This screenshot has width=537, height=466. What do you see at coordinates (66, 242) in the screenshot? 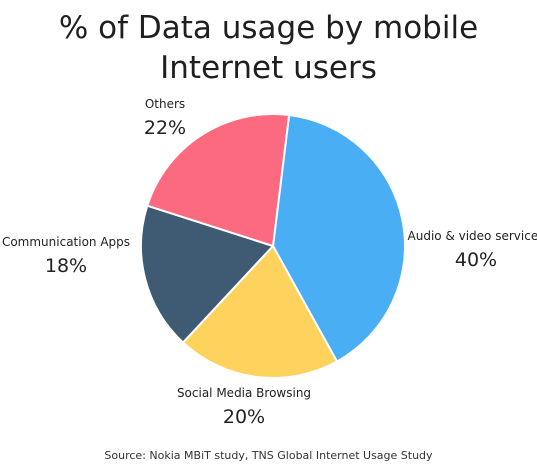
I see `slice-label-2: Communication Apps` at bounding box center [66, 242].